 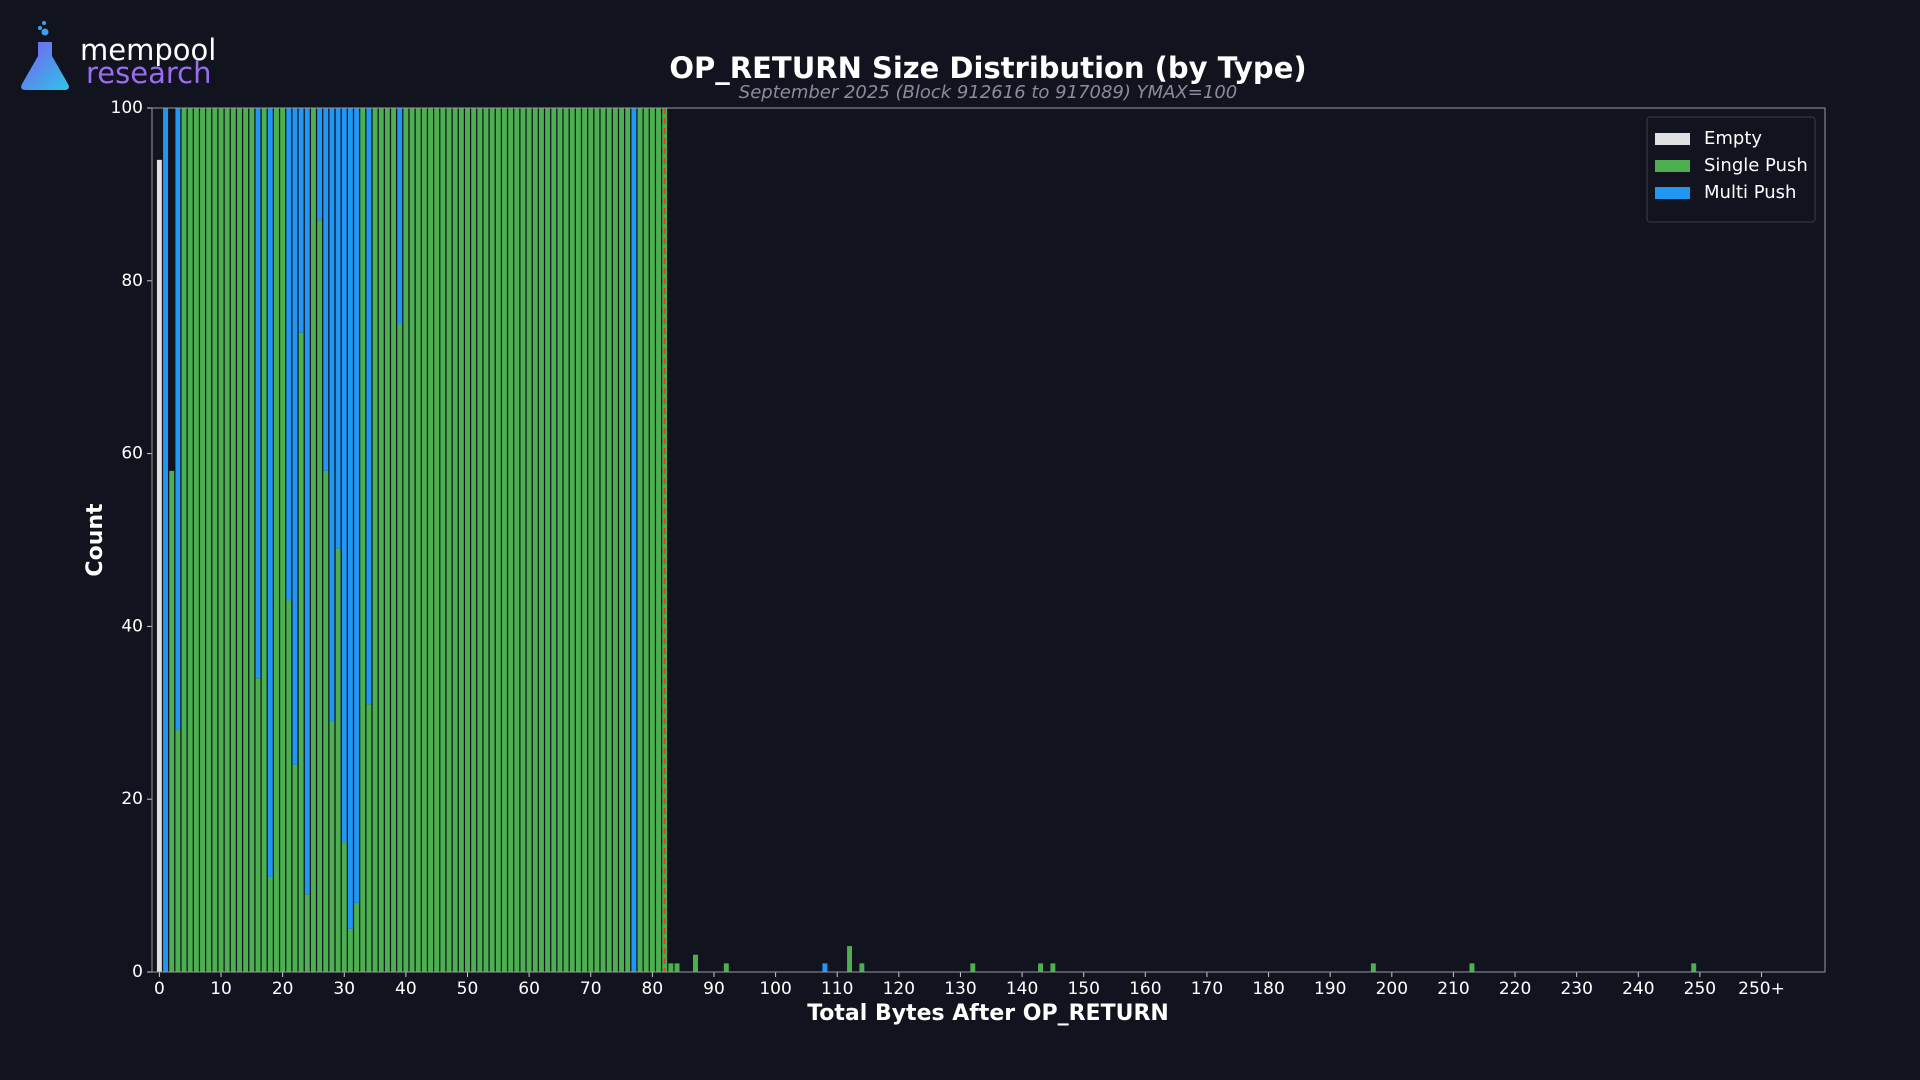 I want to click on x-tick-label: 70, so click(x=591, y=989).